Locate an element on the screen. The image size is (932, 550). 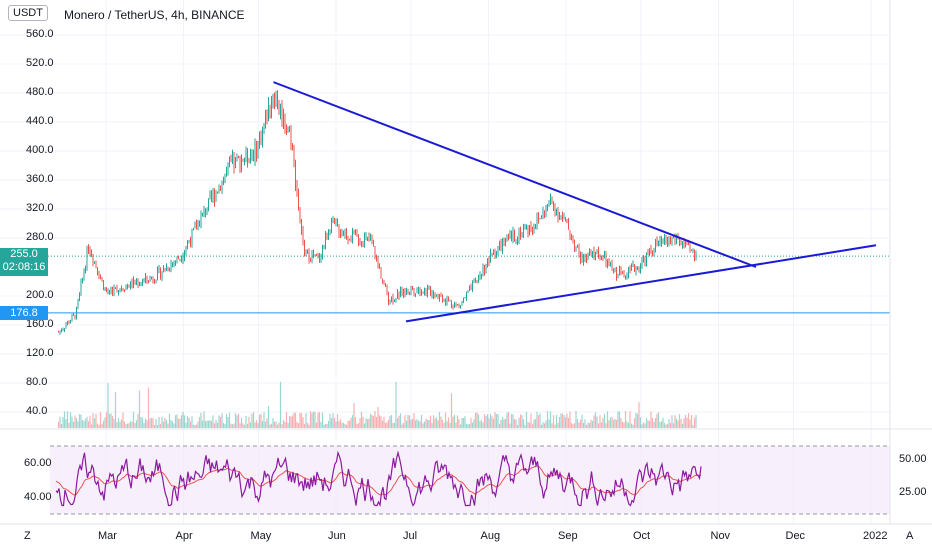
time-axis-label: Mar is located at coordinates (107, 536).